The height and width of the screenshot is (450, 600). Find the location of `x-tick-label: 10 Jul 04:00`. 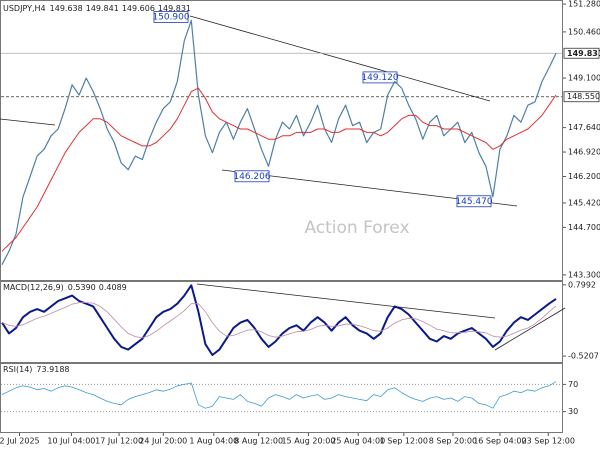

x-tick-label: 10 Jul 04:00 is located at coordinates (71, 441).